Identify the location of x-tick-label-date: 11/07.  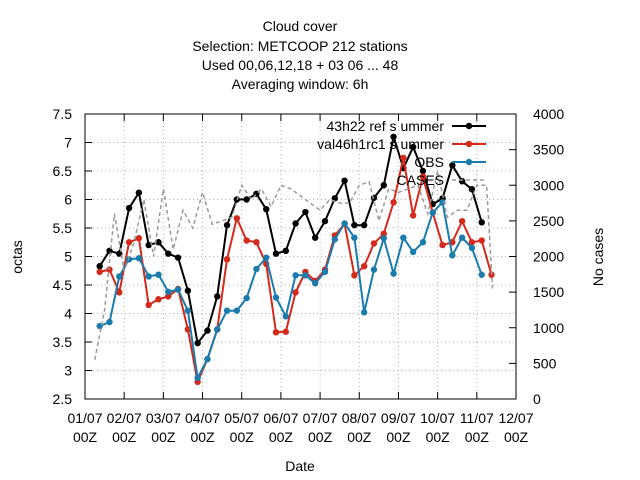
(477, 418).